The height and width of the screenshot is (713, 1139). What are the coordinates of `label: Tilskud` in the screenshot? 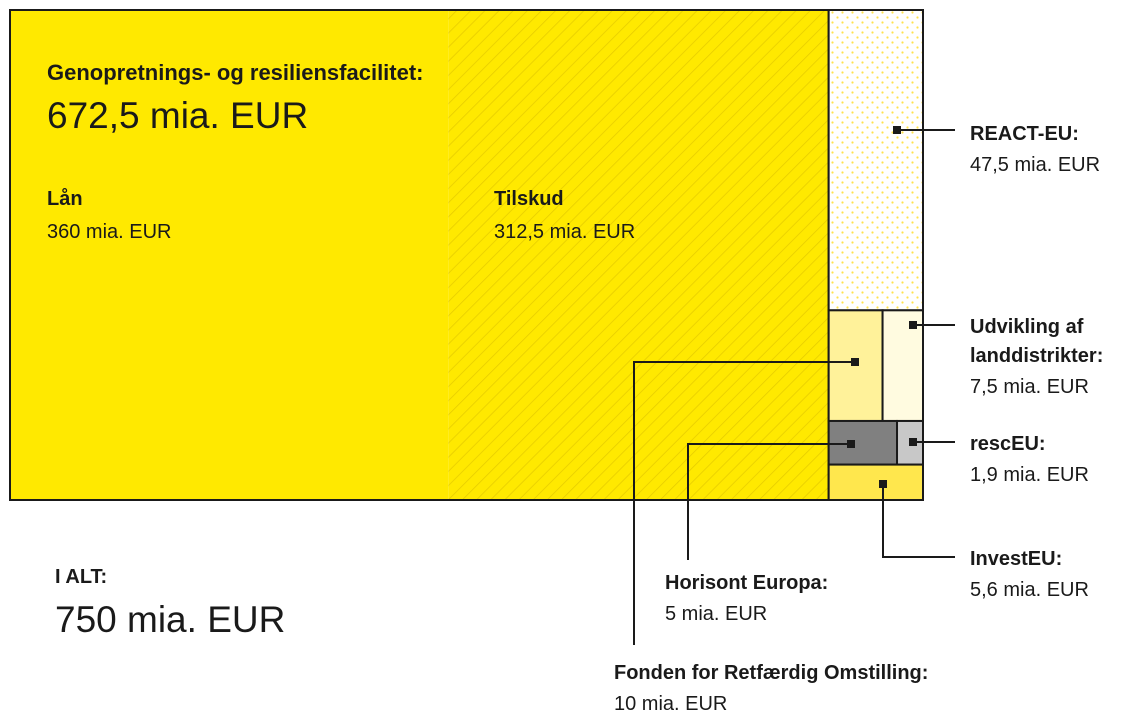 It's located at (529, 199).